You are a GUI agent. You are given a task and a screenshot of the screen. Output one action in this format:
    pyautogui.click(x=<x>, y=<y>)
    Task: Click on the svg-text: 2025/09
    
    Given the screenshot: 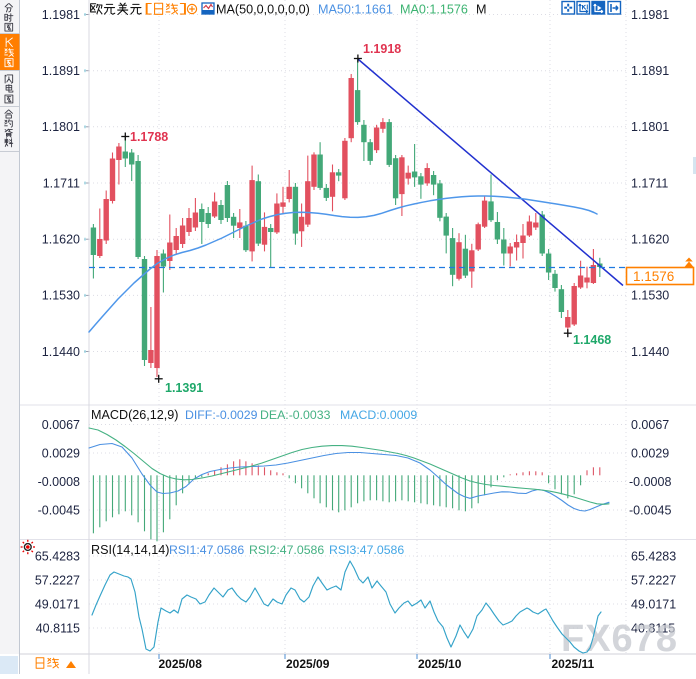 What is the action you would take?
    pyautogui.click(x=308, y=664)
    